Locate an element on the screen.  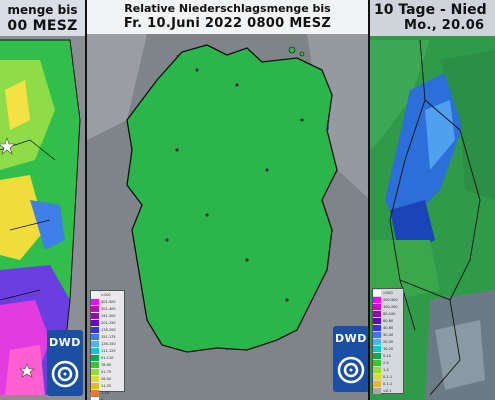
legend-entry: <0.1 is located at coordinates (388, 390).